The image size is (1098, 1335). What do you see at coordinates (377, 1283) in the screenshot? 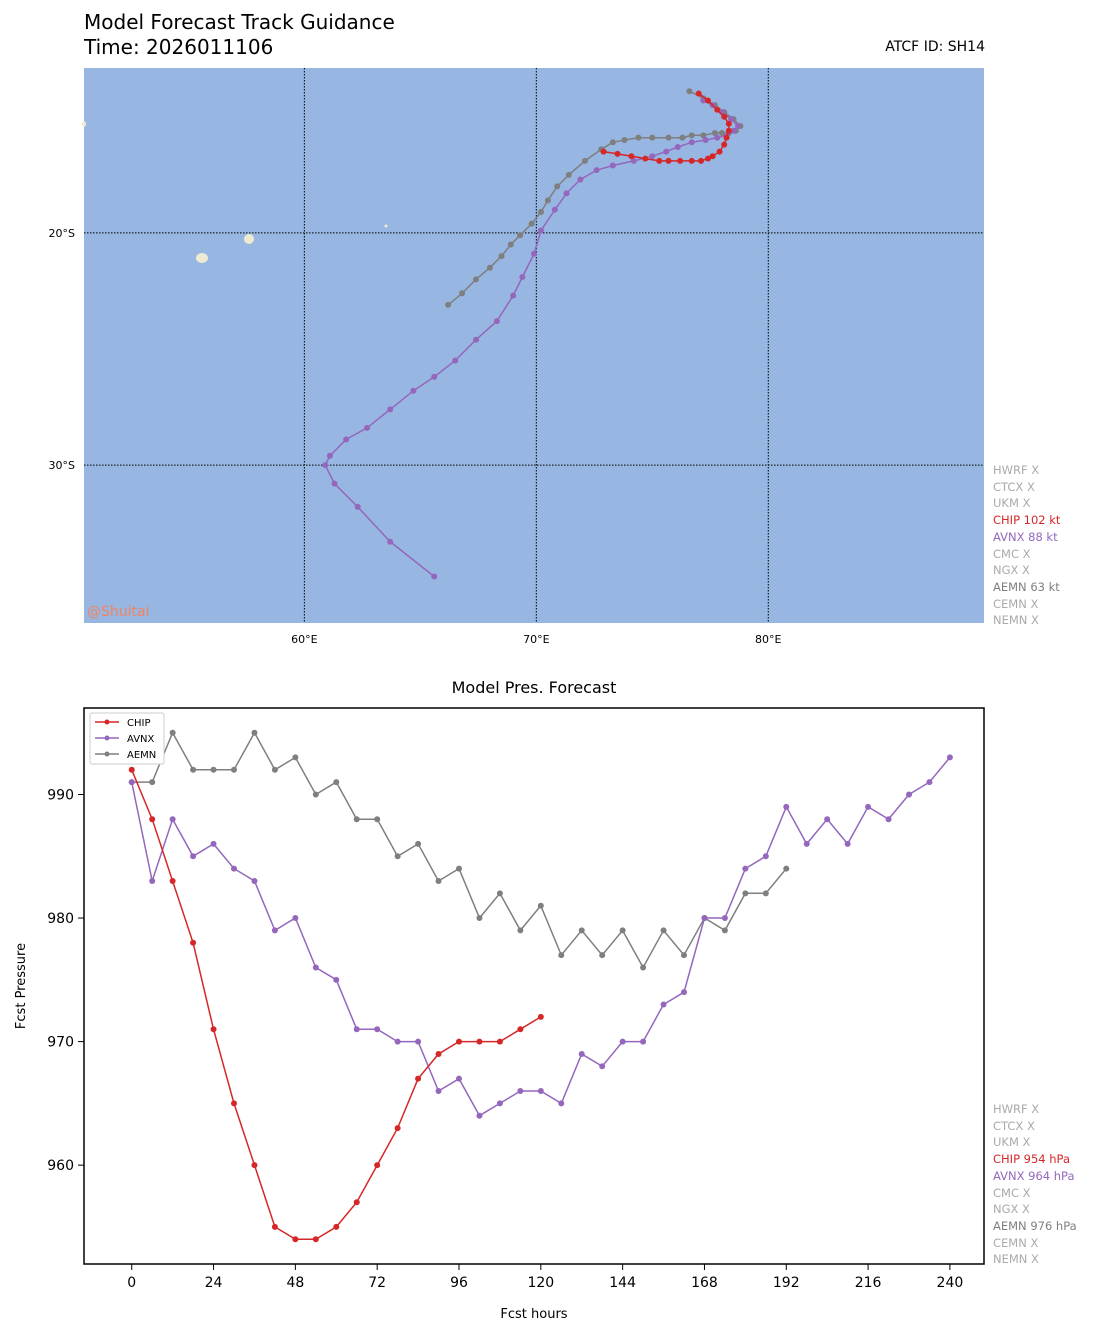
I see `x-tick-label: 72` at bounding box center [377, 1283].